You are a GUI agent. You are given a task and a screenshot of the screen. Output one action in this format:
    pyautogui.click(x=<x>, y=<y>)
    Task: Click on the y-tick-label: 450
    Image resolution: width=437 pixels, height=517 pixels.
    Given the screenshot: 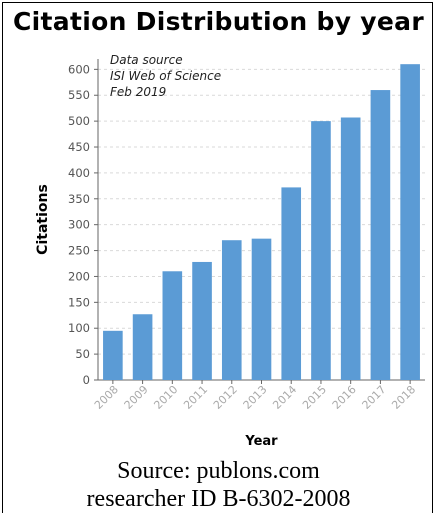 What is the action you would take?
    pyautogui.click(x=79, y=147)
    